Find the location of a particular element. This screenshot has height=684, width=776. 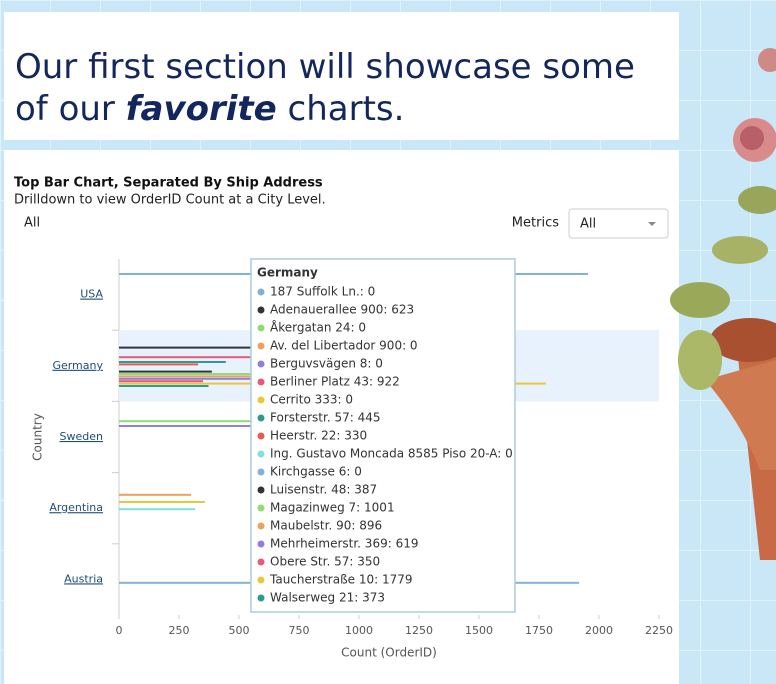

tooltip-item: Obere Str. 57: 350 is located at coordinates (325, 562).